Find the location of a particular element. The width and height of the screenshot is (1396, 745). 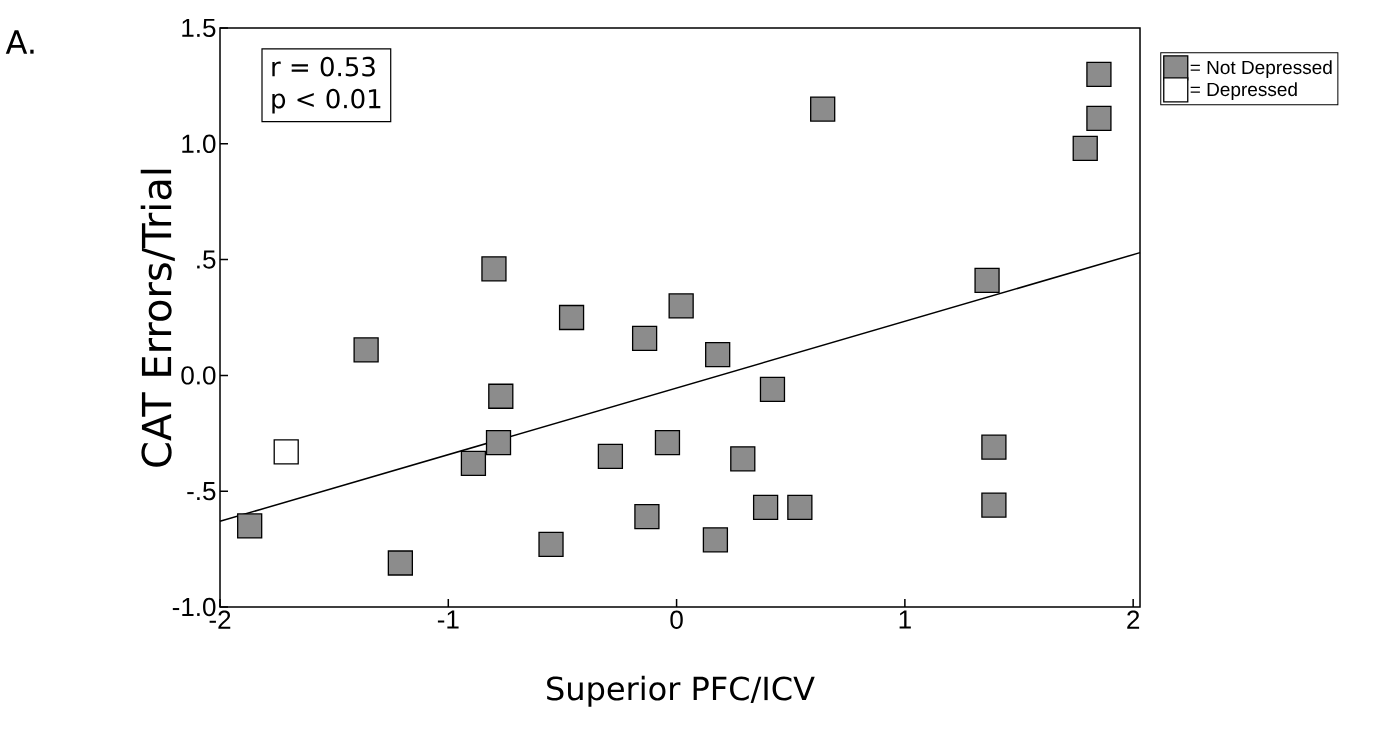

x-tick-label: 1 is located at coordinates (905, 619).